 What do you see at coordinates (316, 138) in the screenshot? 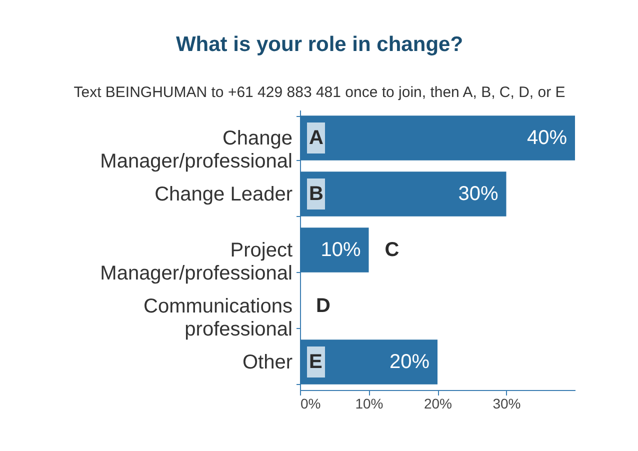
I see `annotation: A` at bounding box center [316, 138].